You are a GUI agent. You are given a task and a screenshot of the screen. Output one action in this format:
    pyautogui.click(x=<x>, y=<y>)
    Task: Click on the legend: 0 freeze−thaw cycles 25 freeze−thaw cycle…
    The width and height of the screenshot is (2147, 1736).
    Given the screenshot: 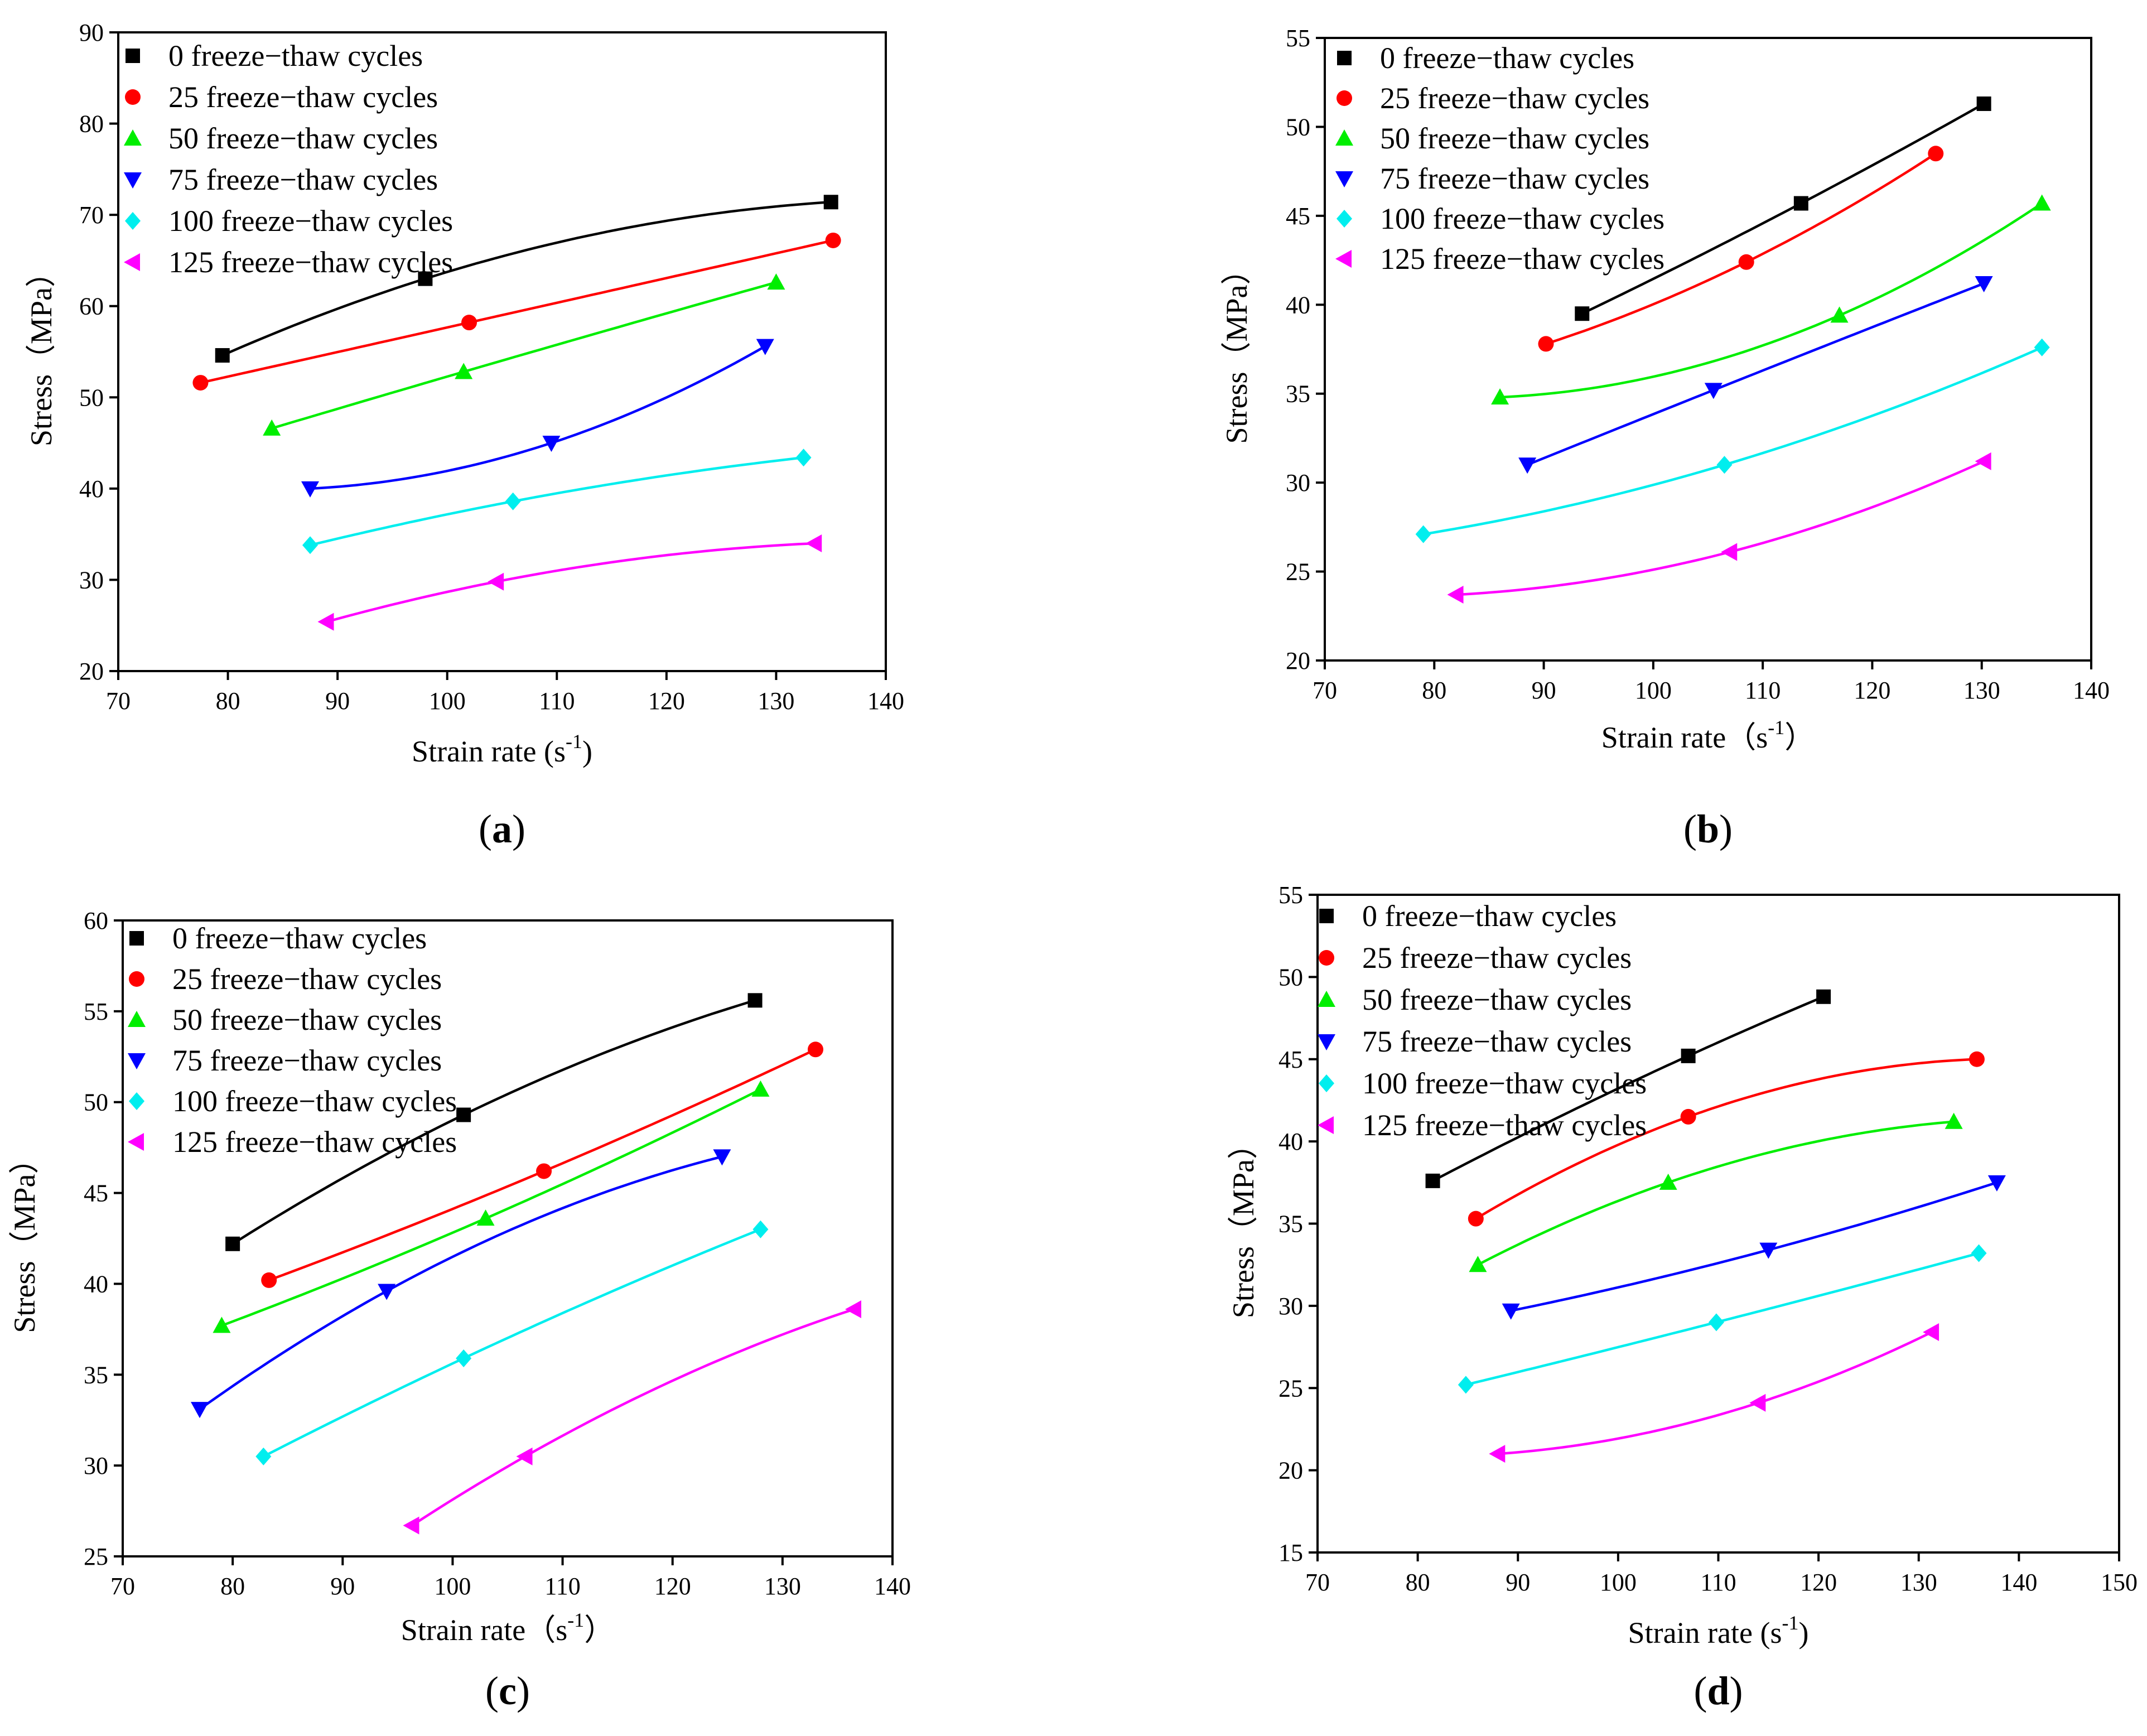 What is the action you would take?
    pyautogui.click(x=1499, y=158)
    